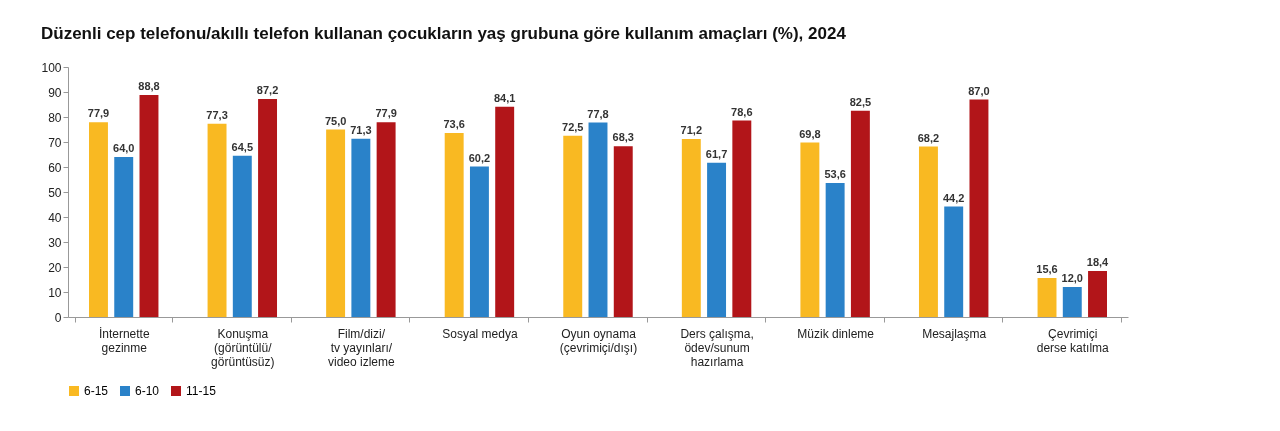 The width and height of the screenshot is (1280, 431). What do you see at coordinates (55, 292) in the screenshot?
I see `y-tick-label: 10` at bounding box center [55, 292].